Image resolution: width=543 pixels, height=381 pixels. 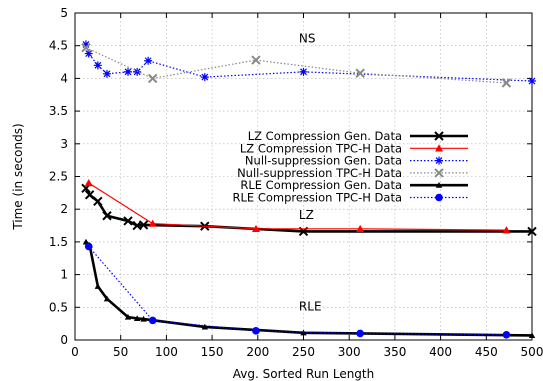 I want to click on legend-entry: Null-suppression Gen. Data, so click(x=356, y=161).